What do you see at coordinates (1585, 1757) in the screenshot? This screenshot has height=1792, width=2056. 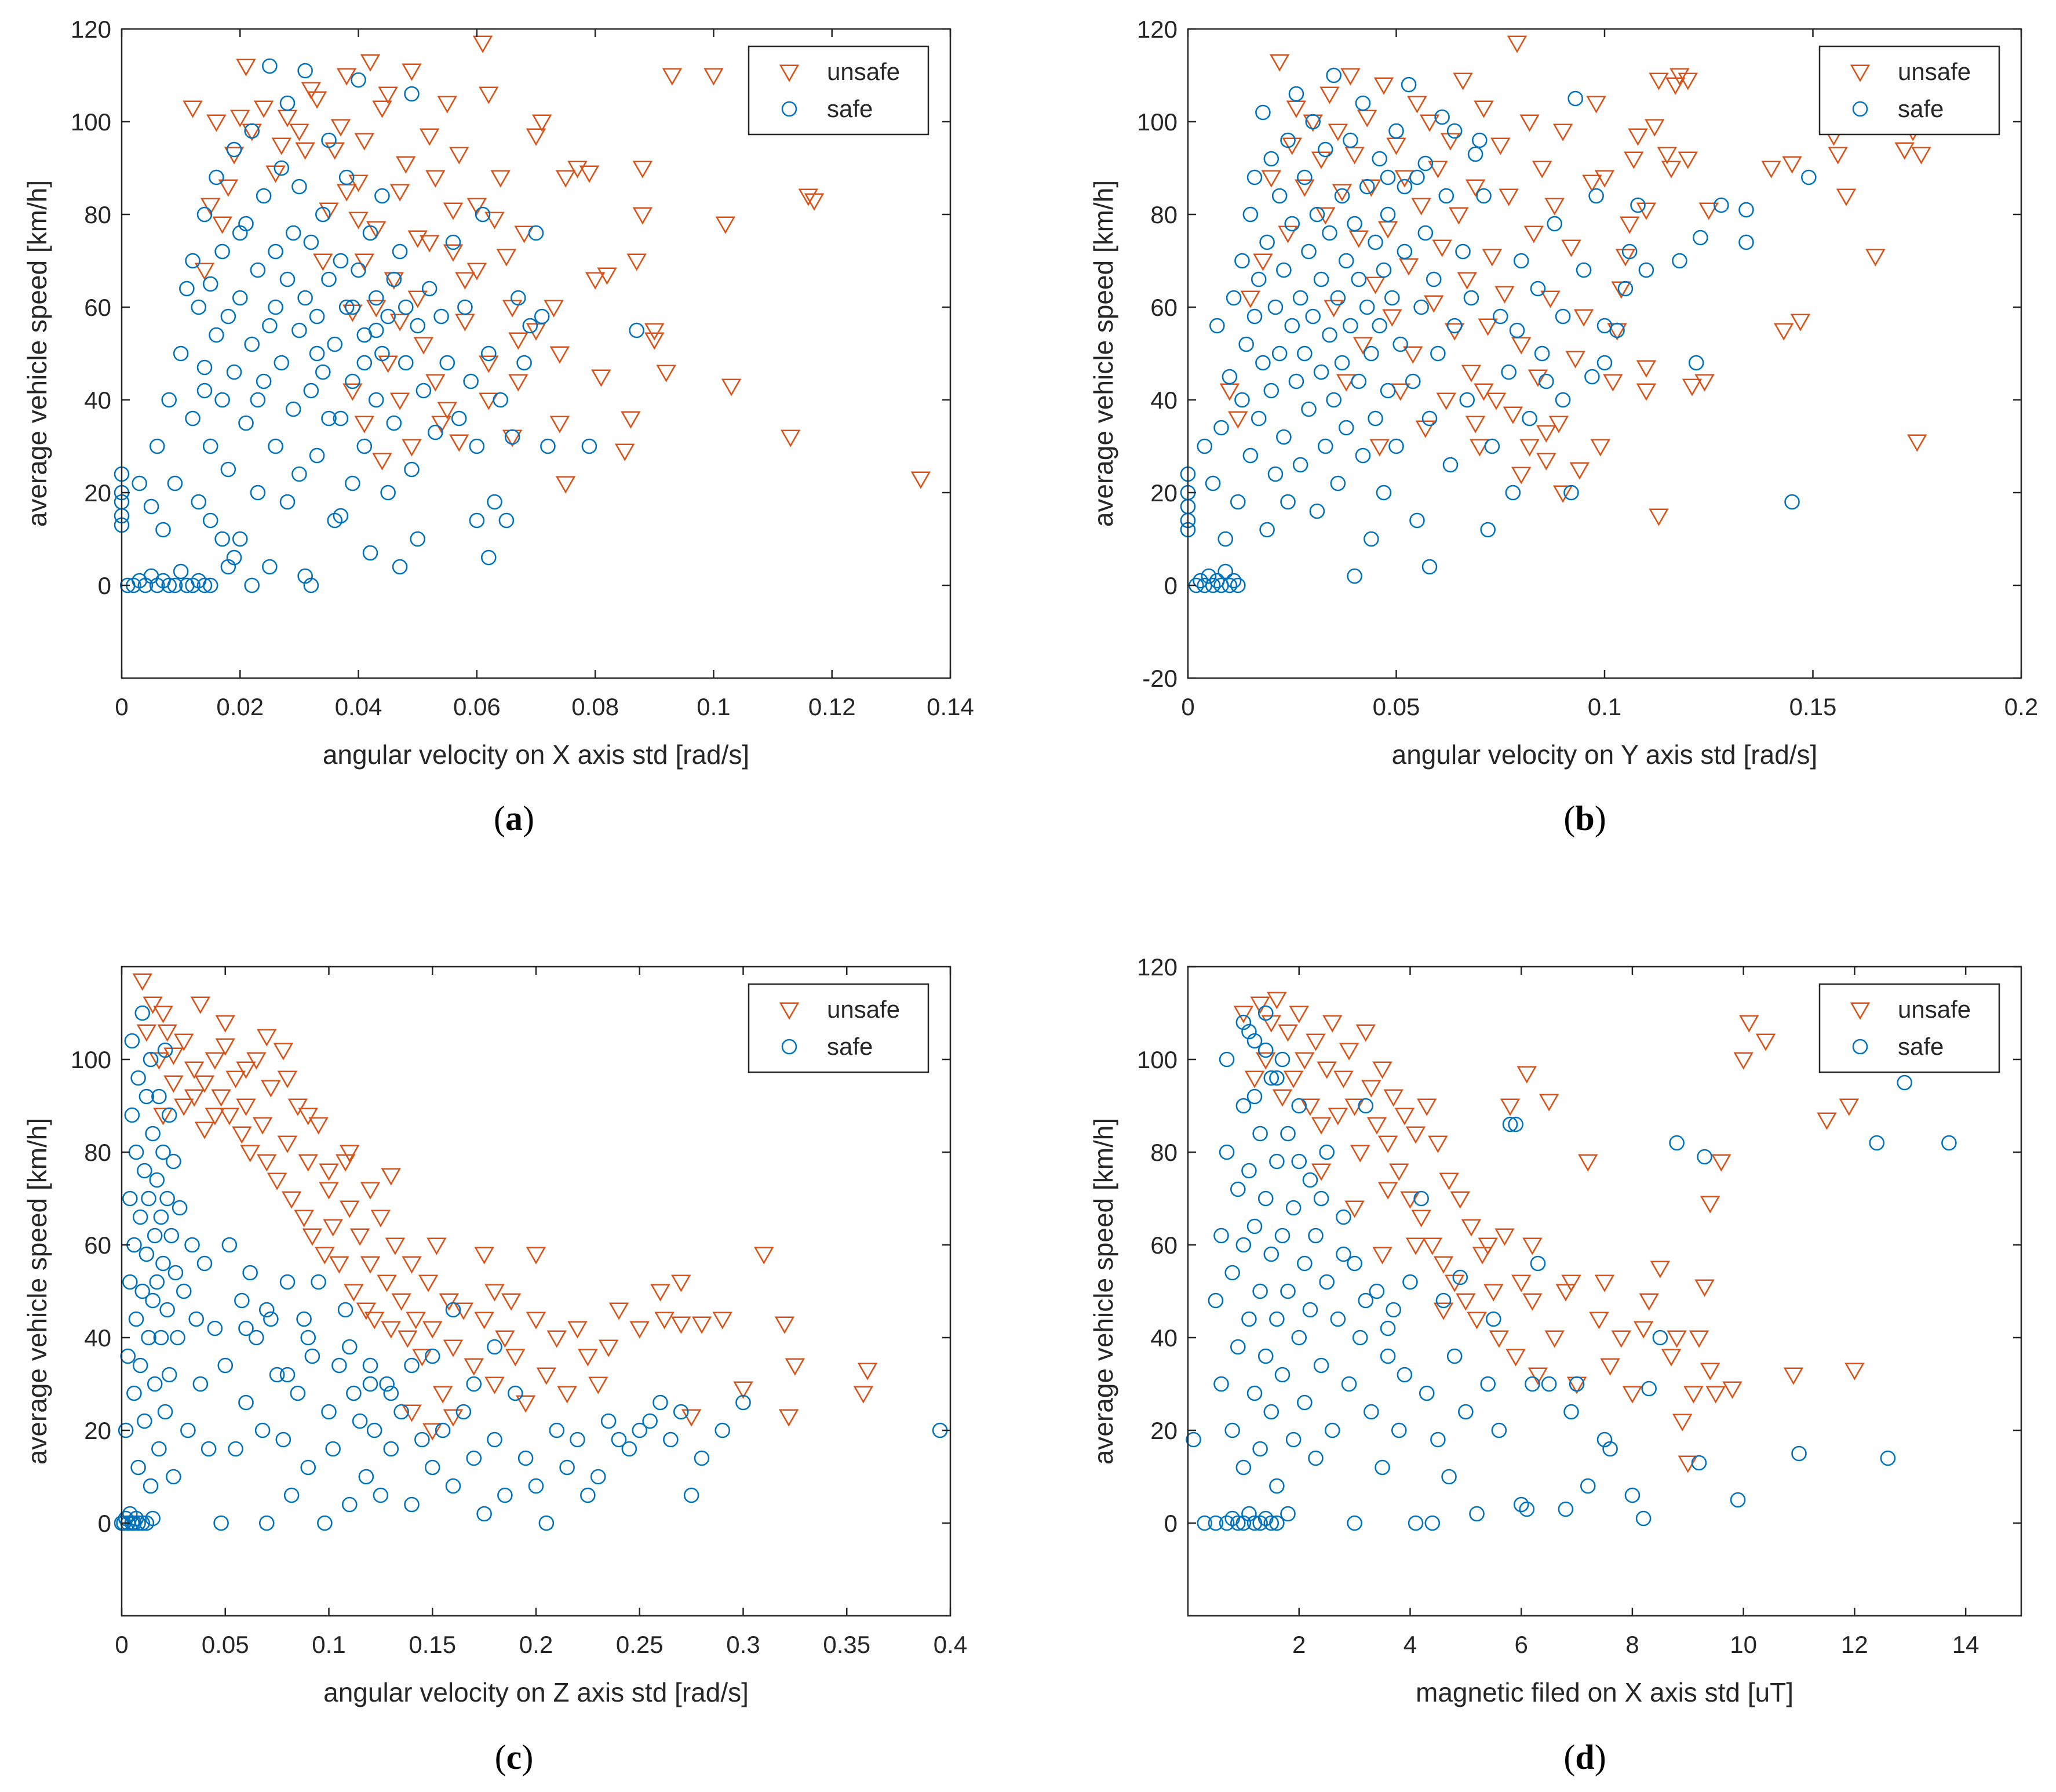 I see `caption-d: (d)` at bounding box center [1585, 1757].